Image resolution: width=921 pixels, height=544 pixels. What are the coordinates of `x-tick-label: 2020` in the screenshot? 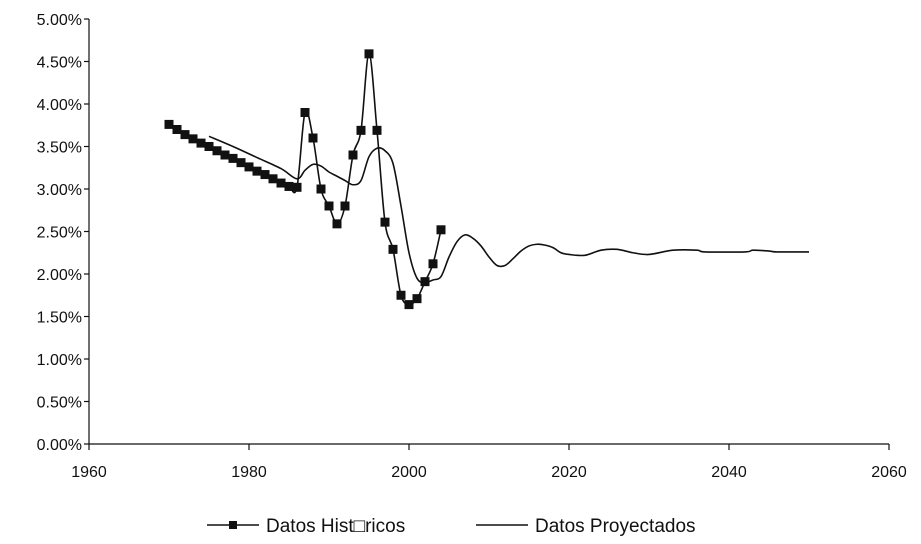 It's located at (569, 472).